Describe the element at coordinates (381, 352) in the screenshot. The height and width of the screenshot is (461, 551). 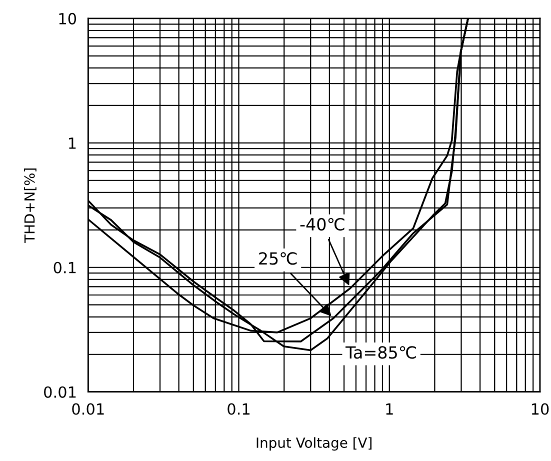
I see `annotation: Ta=85℃` at that location.